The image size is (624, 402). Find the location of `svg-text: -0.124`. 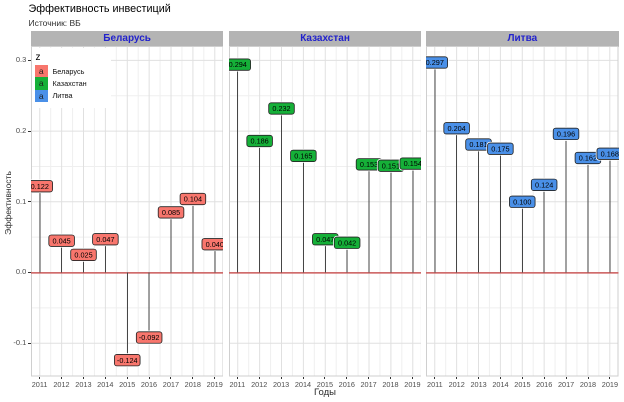

svg-text: -0.124 is located at coordinates (127, 360).